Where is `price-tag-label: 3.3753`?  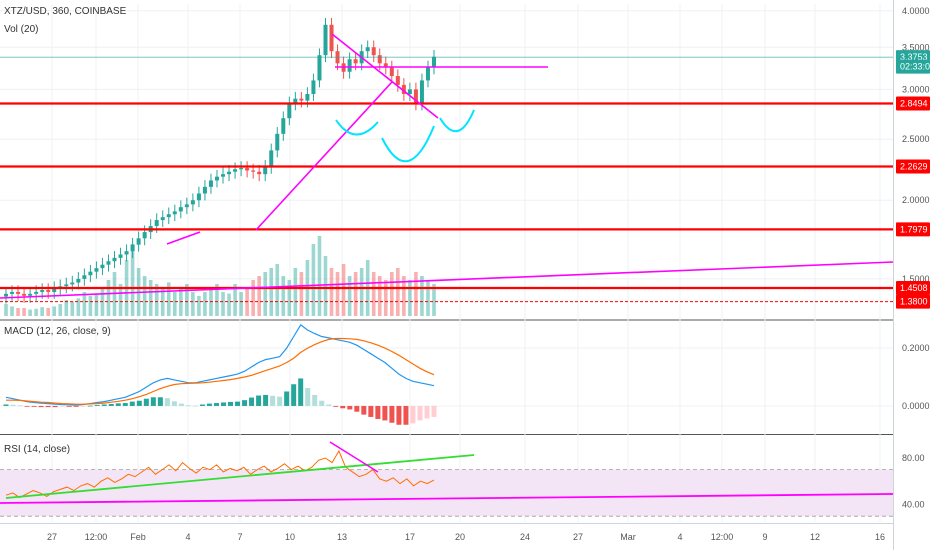 price-tag-label: 3.3753 is located at coordinates (914, 57).